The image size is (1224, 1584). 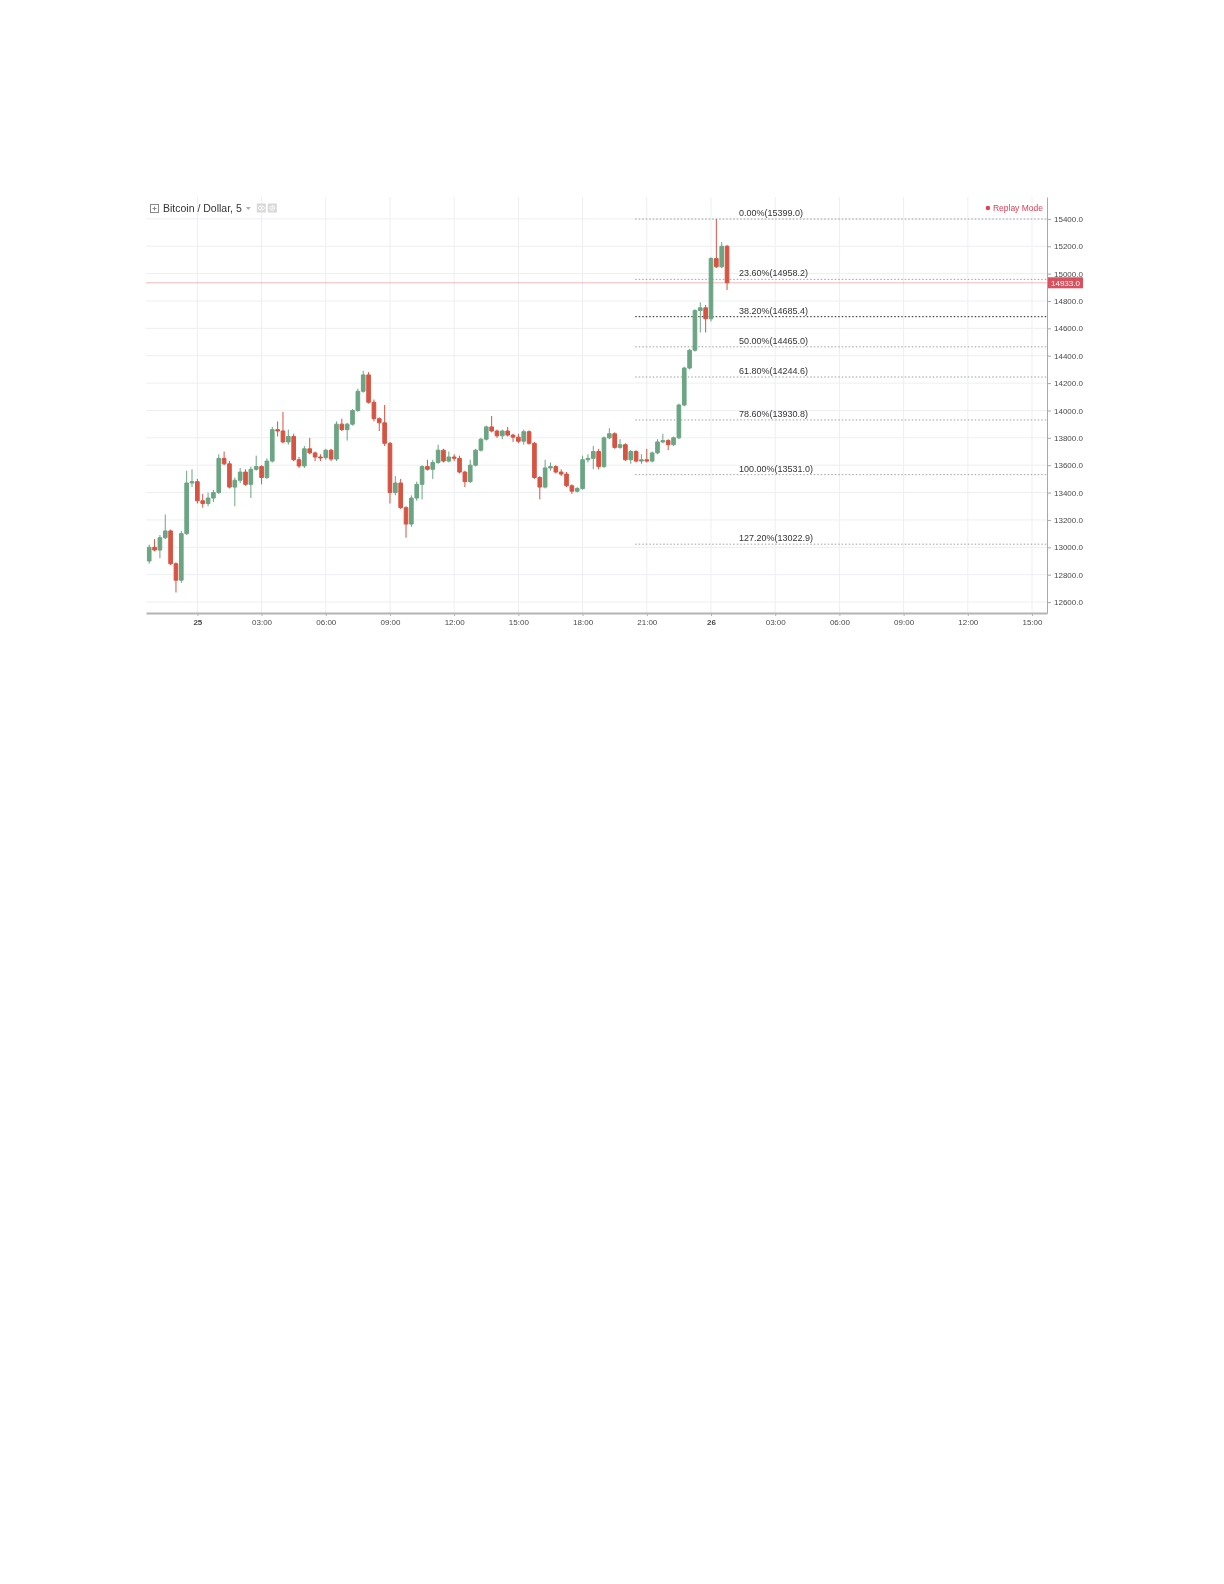 What do you see at coordinates (774, 371) in the screenshot?
I see `ref-line-label: 61.80%(14244.6)` at bounding box center [774, 371].